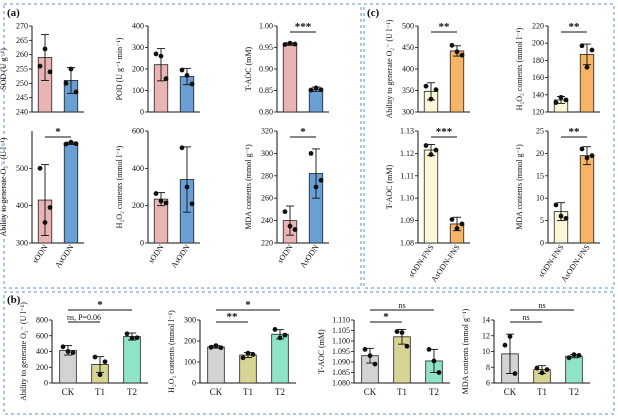 This screenshot has width=618, height=418. Describe the element at coordinates (574, 392) in the screenshot. I see `x-tick-label: T2` at that location.